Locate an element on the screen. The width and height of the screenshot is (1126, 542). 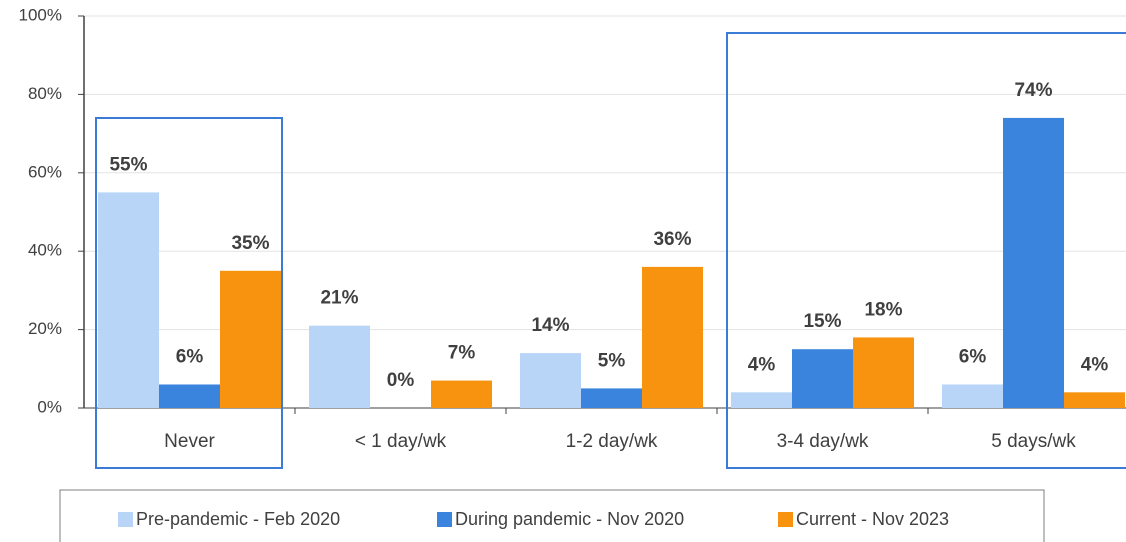
highlight-box is located at coordinates (189, 293).